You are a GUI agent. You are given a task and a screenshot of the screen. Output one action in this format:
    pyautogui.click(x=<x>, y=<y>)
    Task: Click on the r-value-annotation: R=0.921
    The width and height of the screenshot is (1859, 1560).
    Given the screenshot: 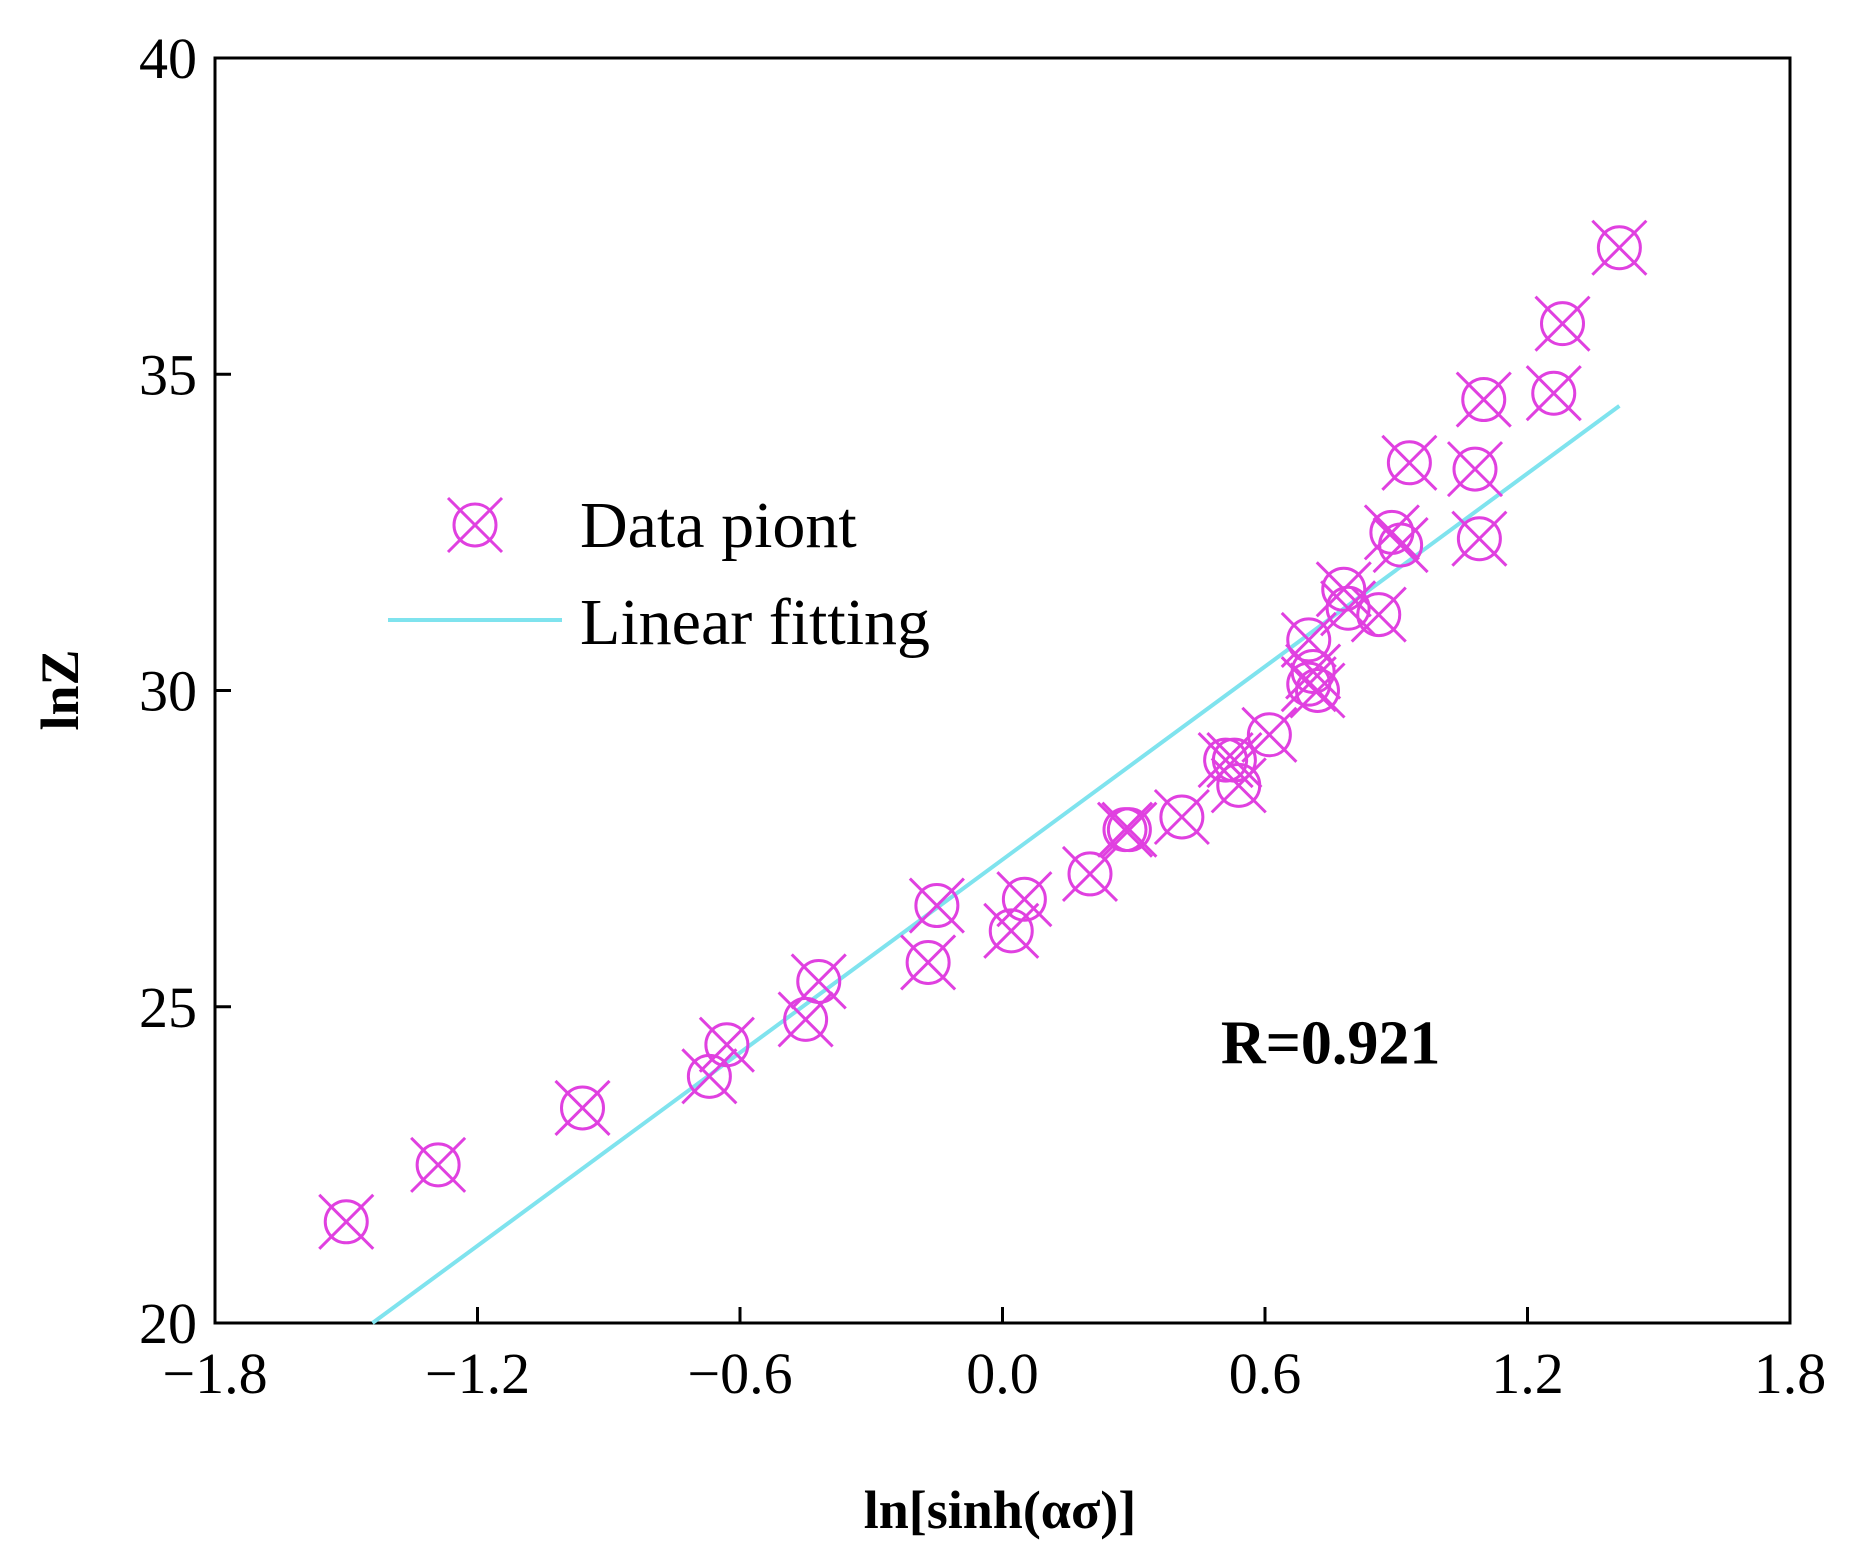 What is the action you would take?
    pyautogui.click(x=1331, y=1044)
    